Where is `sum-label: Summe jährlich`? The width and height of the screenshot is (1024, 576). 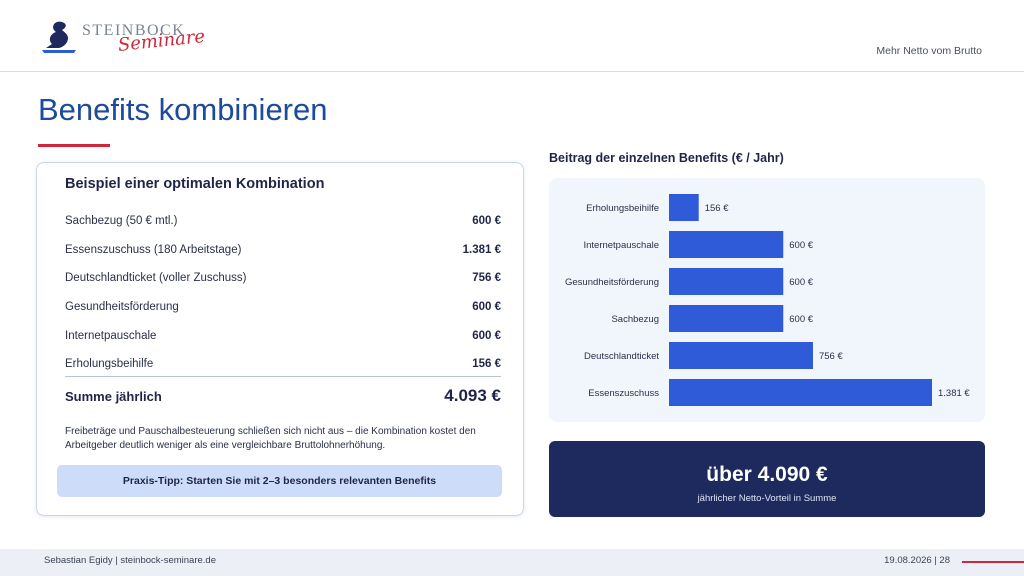
sum-label: Summe jährlich is located at coordinates (113, 396).